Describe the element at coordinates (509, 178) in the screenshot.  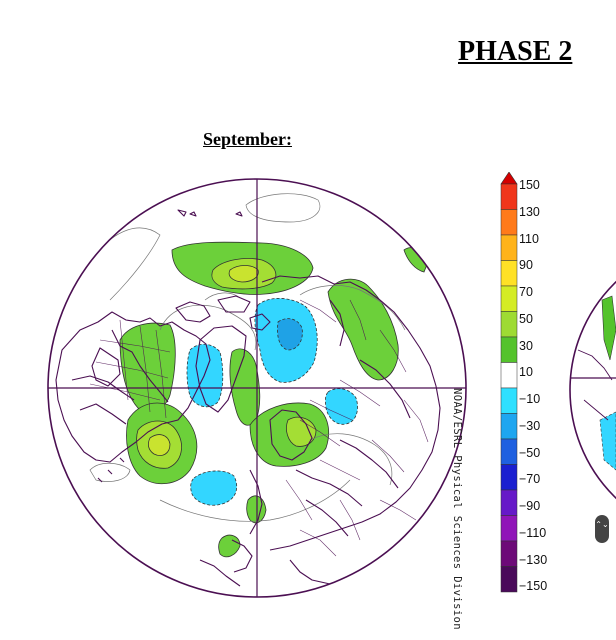
I see `color-legend-arrow-top` at that location.